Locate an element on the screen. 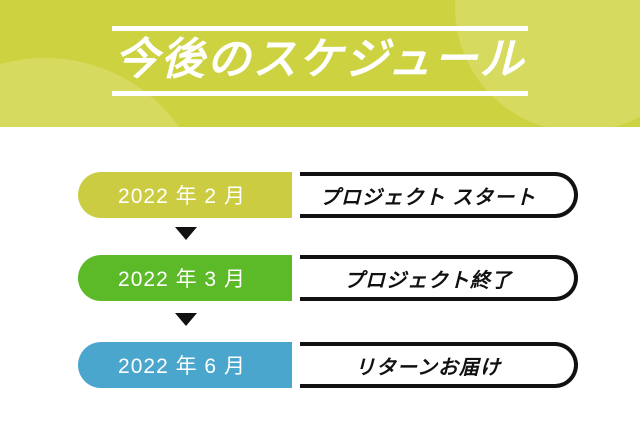 Image resolution: width=640 pixels, height=433 pixels. timeline-event-label: プロジェクト スタート is located at coordinates (439, 195).